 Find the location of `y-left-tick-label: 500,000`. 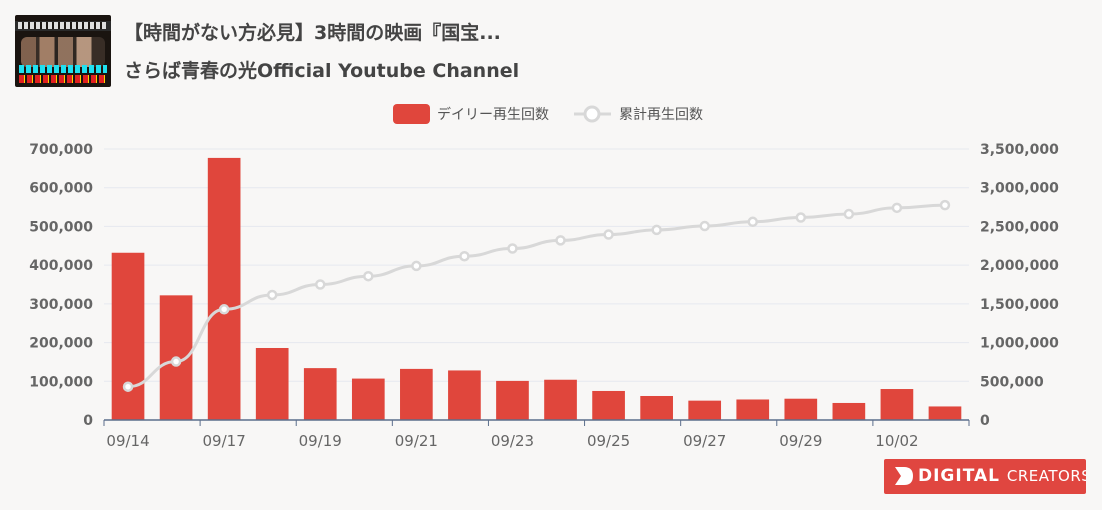

y-left-tick-label: 500,000 is located at coordinates (61, 227).